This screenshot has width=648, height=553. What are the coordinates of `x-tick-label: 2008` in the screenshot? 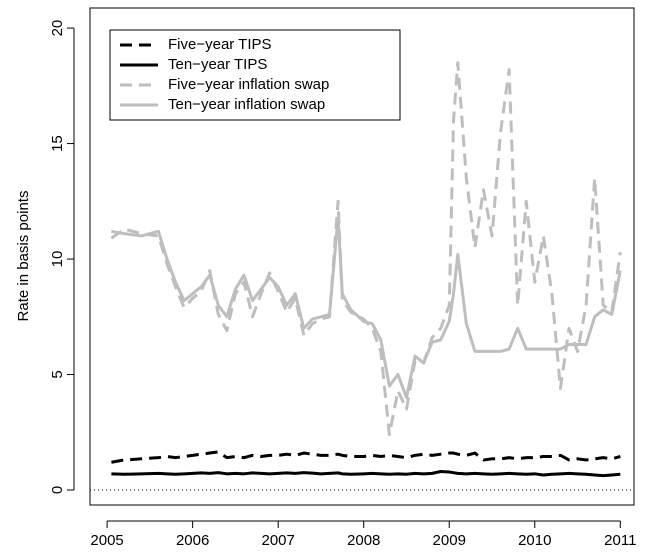 It's located at (363, 540).